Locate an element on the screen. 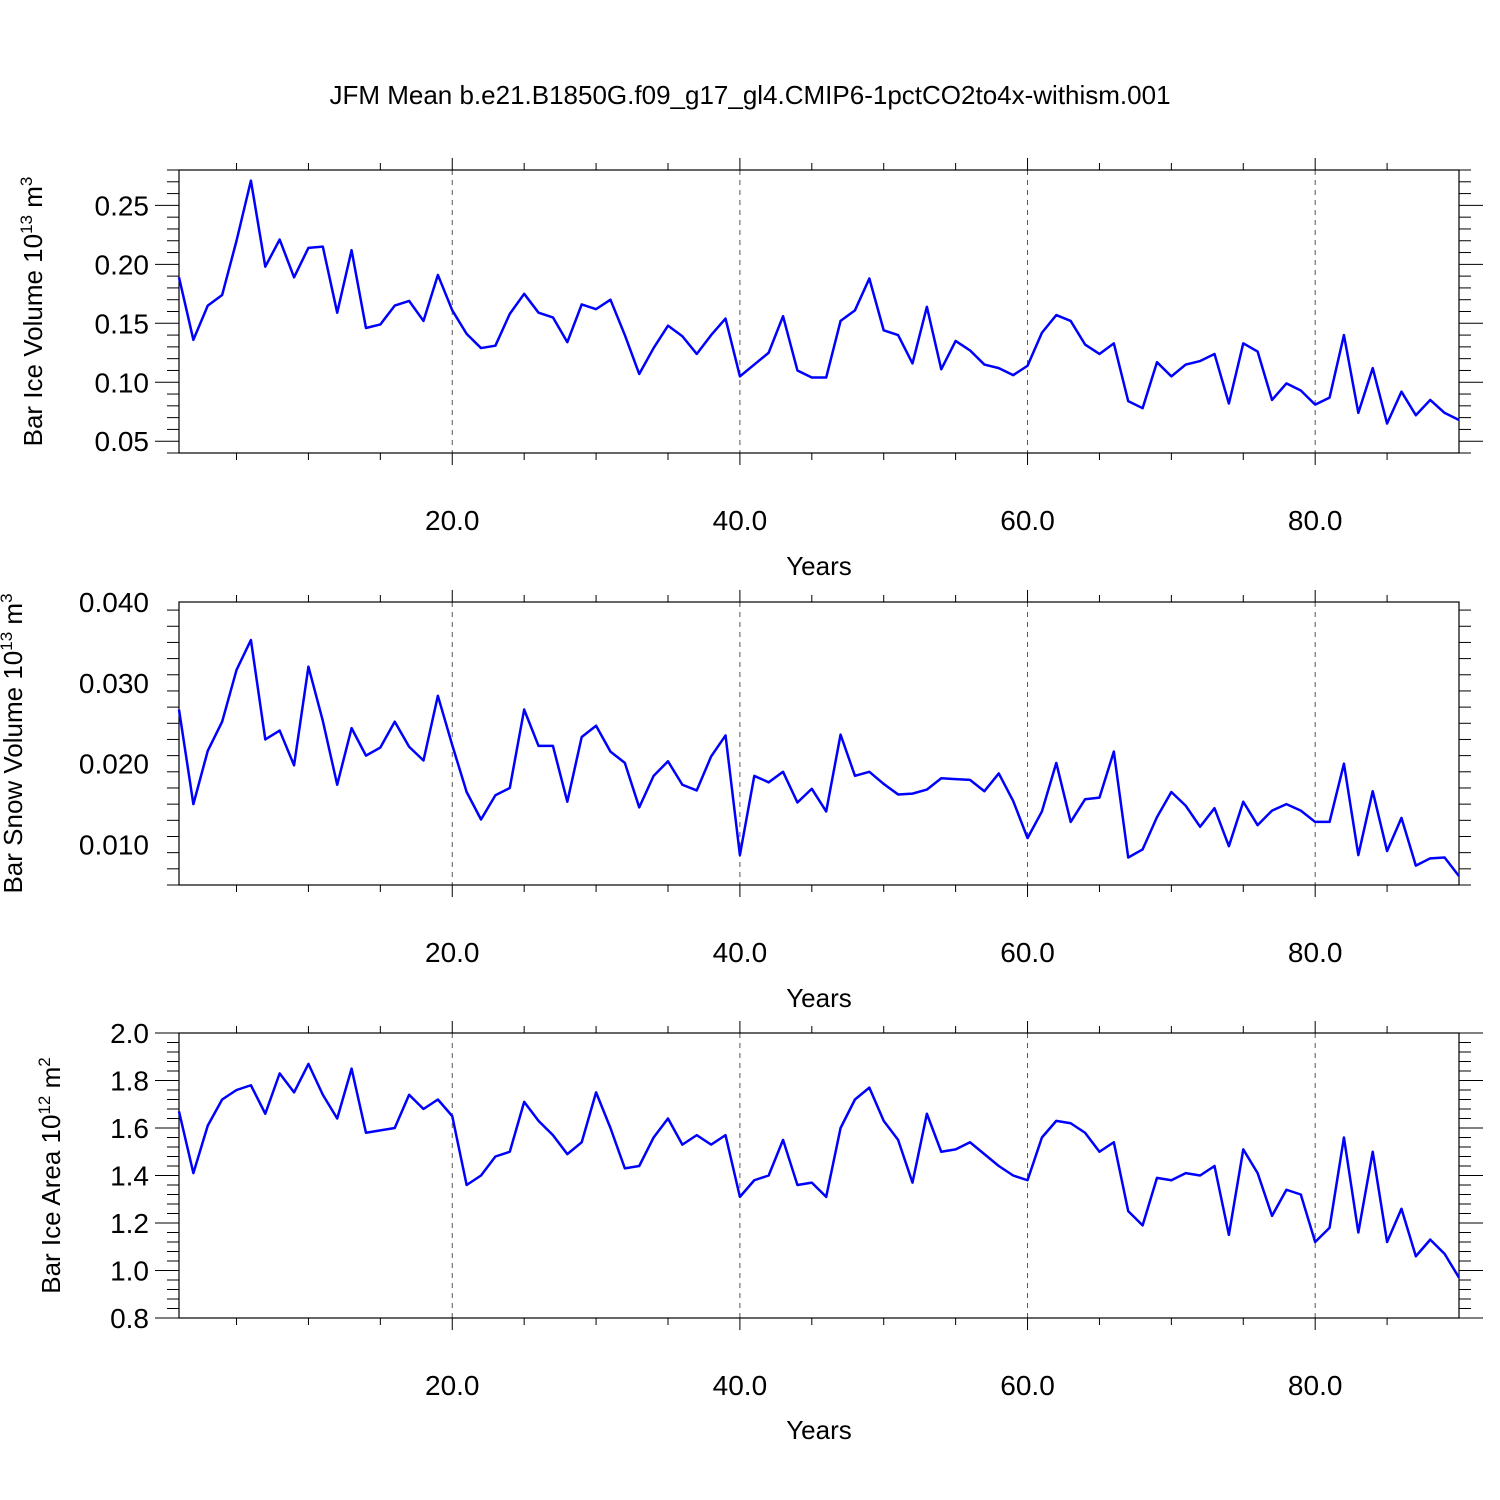 Image resolution: width=1500 pixels, height=1500 pixels. y-tick-label: 1.6 is located at coordinates (129, 1128).